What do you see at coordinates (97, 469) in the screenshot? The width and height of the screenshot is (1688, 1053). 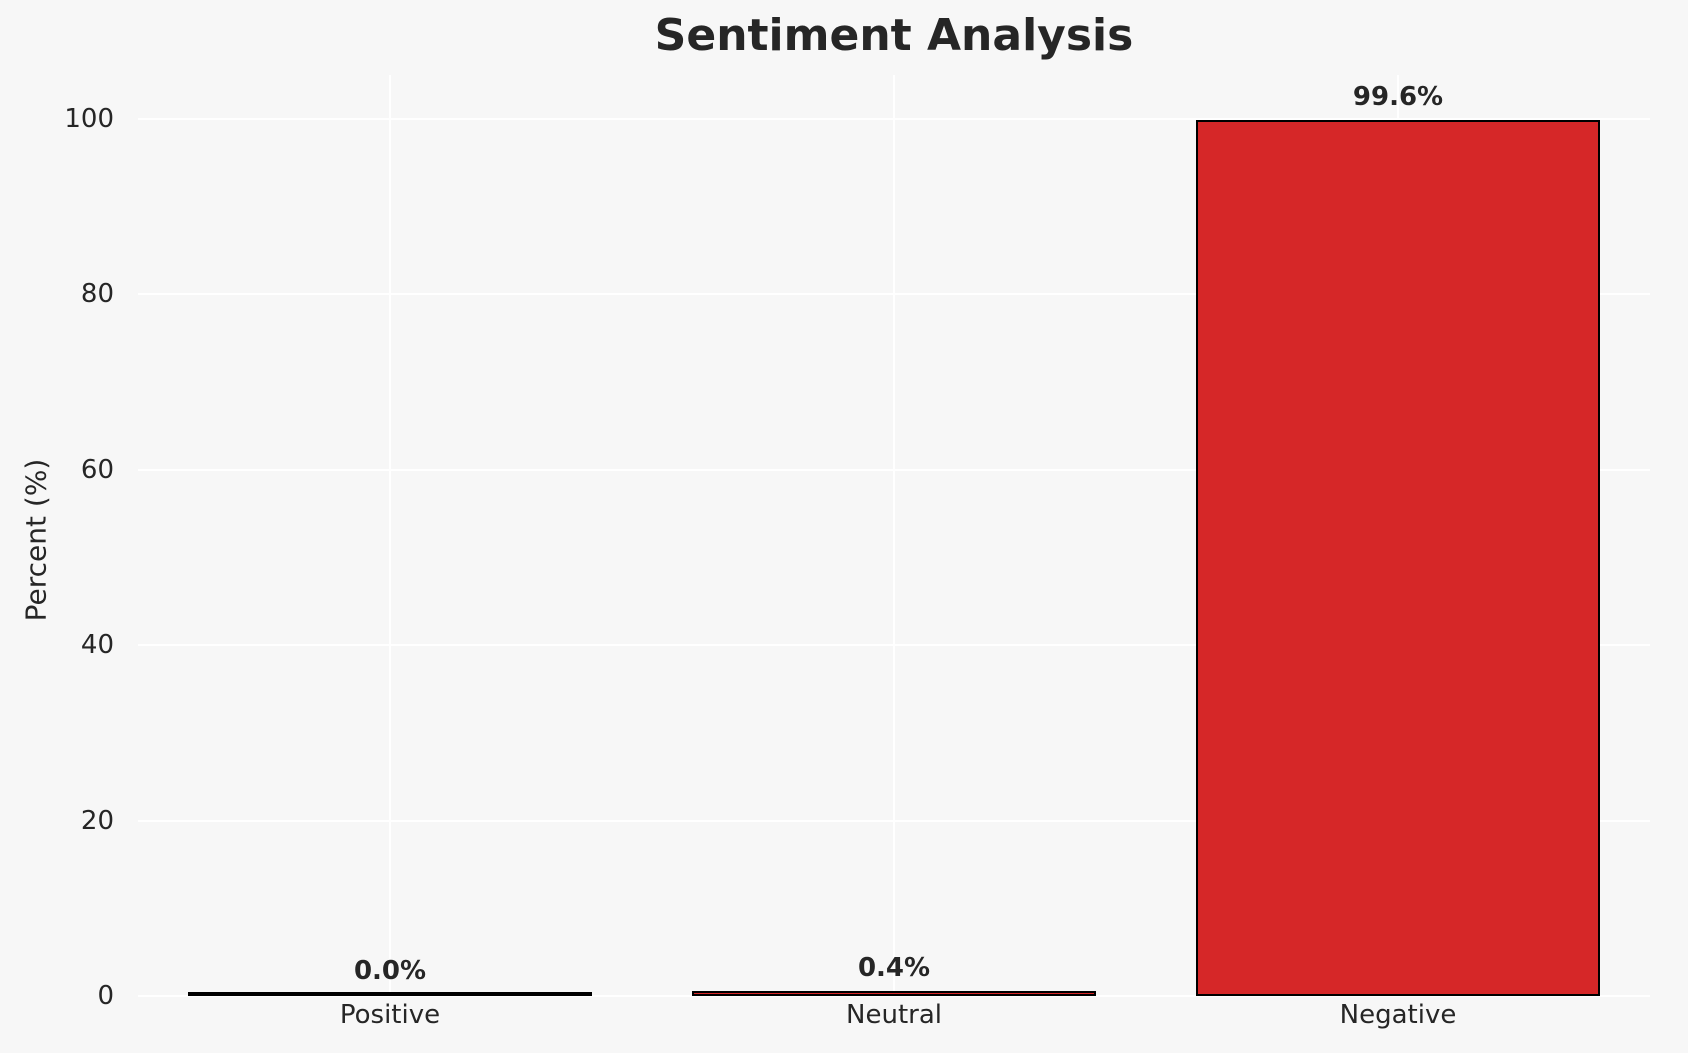 I see `y-tick-label: 60` at bounding box center [97, 469].